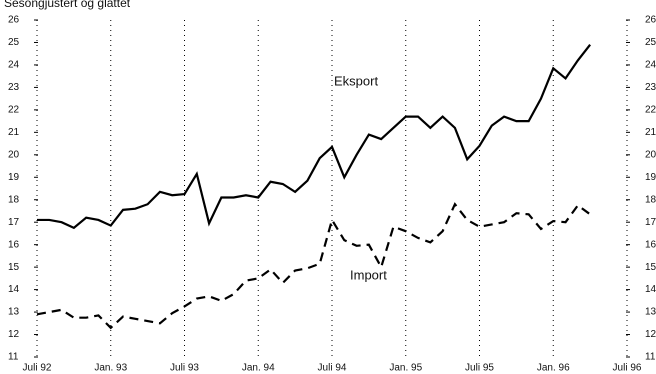 Image resolution: width=656 pixels, height=374 pixels. Describe the element at coordinates (356, 80) in the screenshot. I see `series-label: Eksport` at that location.